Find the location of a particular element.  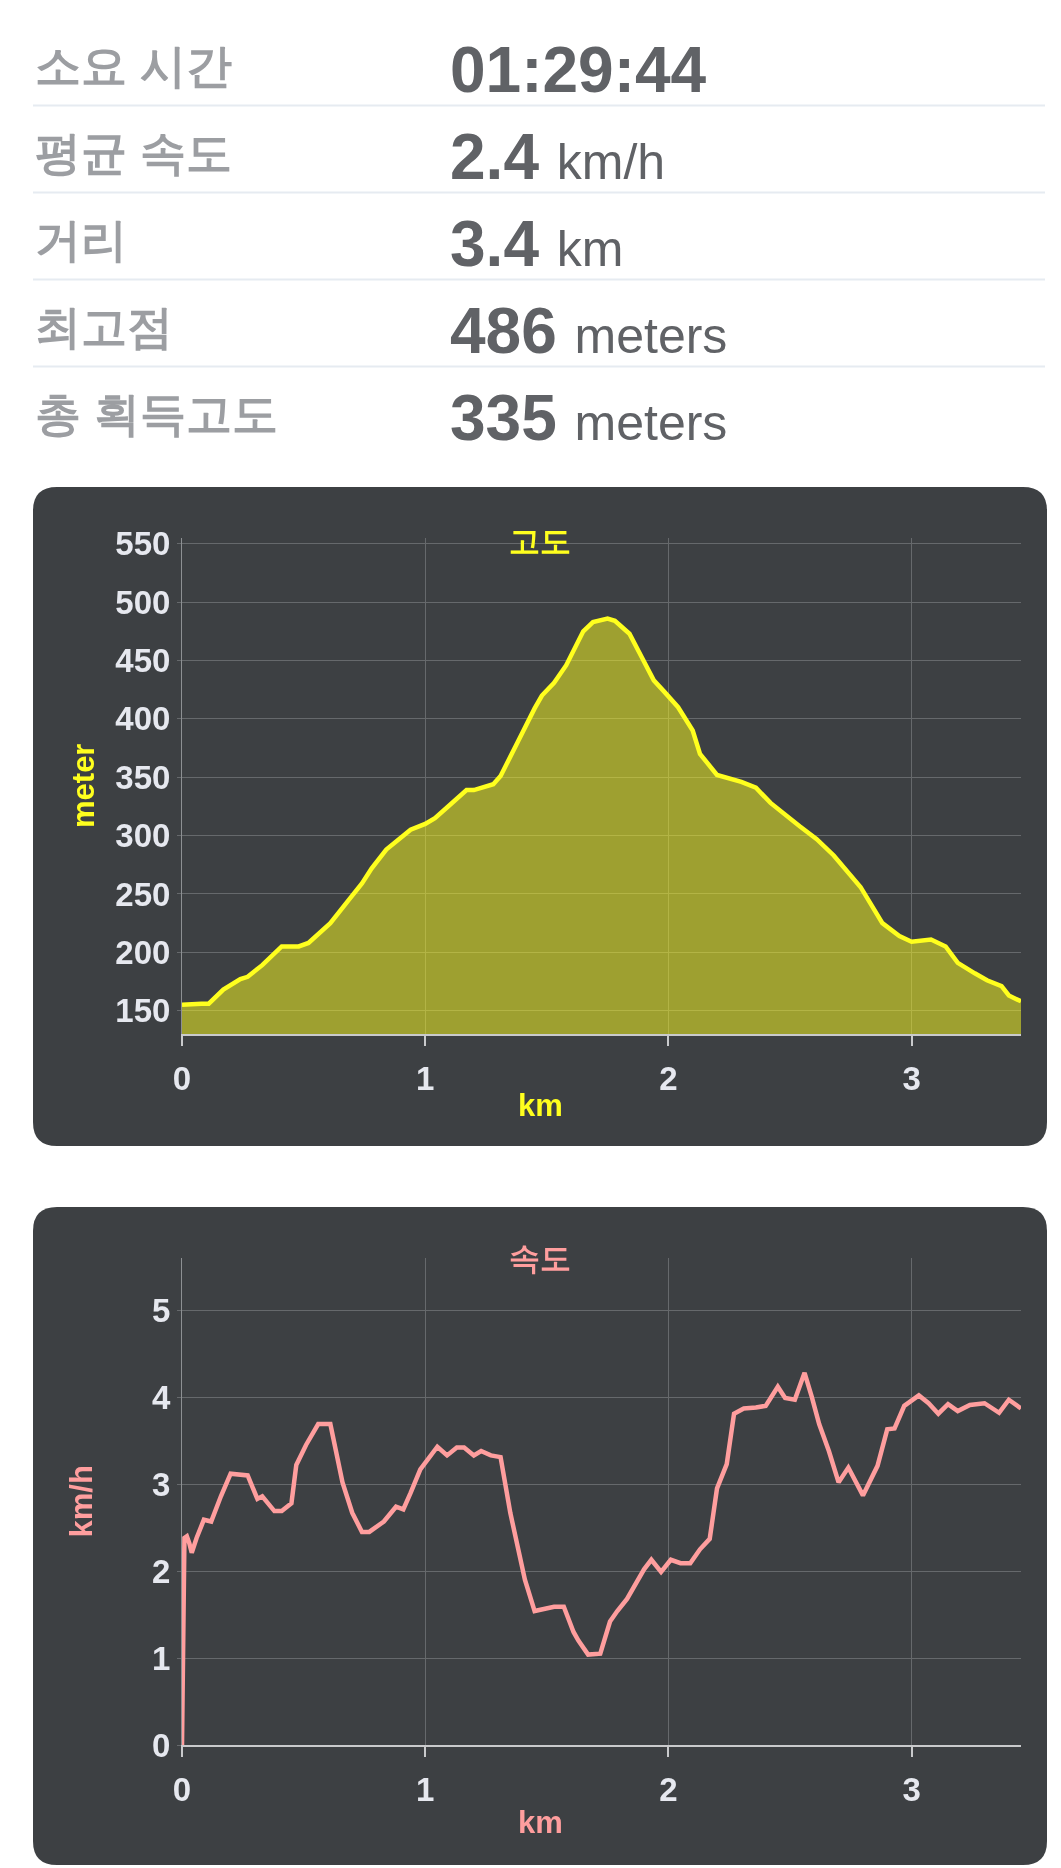

y-tick-label: 1 is located at coordinates (161, 1658).